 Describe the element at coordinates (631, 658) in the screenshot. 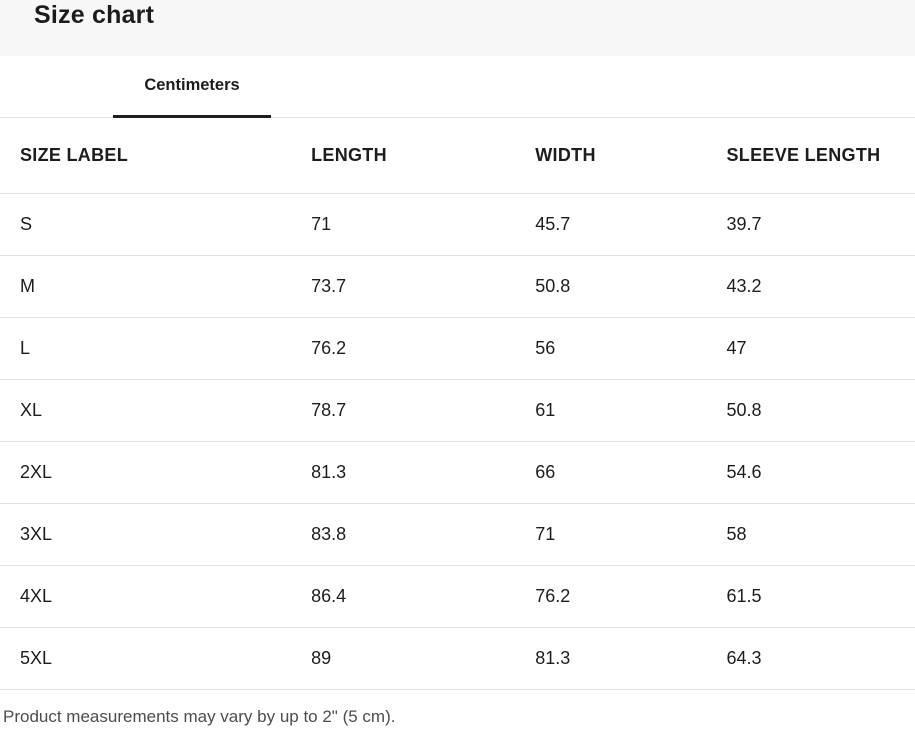

I see `width-cell: 81.3` at that location.